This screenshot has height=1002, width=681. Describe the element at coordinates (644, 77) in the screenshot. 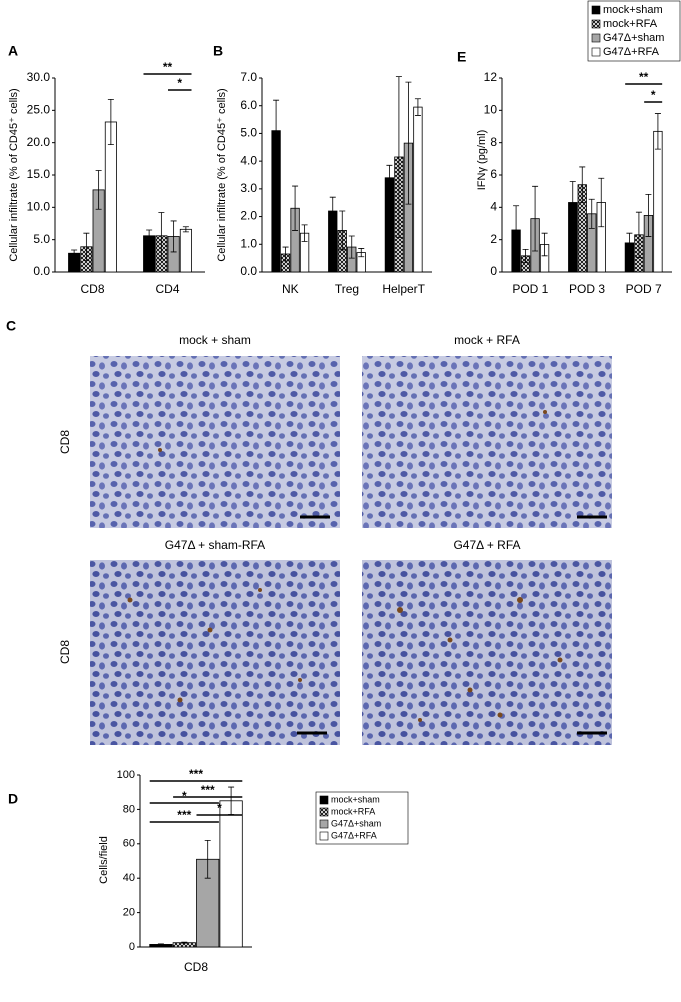

I see `significance-label: **` at that location.